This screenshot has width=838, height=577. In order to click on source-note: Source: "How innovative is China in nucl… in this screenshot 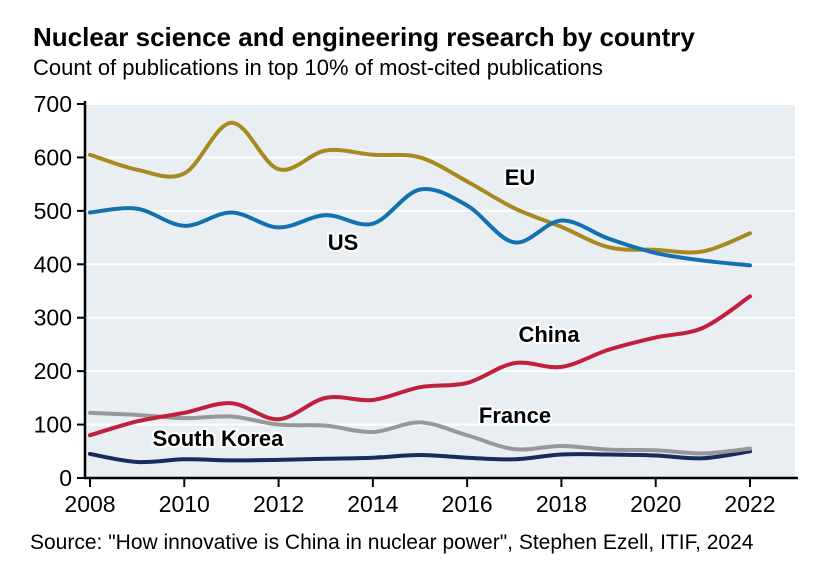, I will do `click(392, 542)`.